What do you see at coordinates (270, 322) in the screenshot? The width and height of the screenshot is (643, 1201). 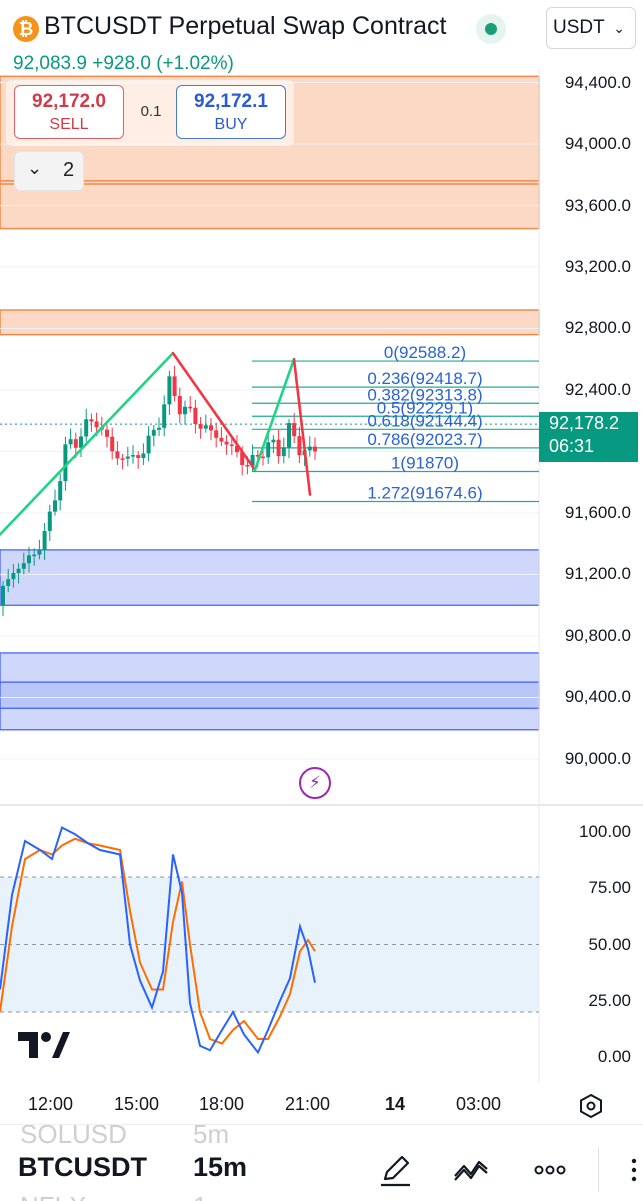 I see `supply-zone` at bounding box center [270, 322].